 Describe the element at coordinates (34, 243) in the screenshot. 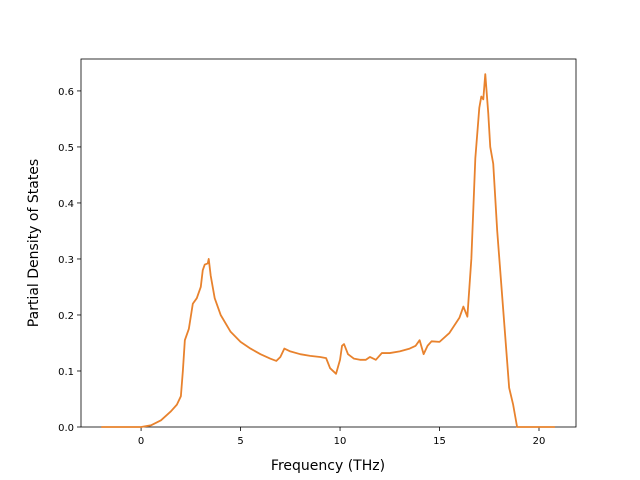

I see `y-axis-label: Partial Density of States` at that location.